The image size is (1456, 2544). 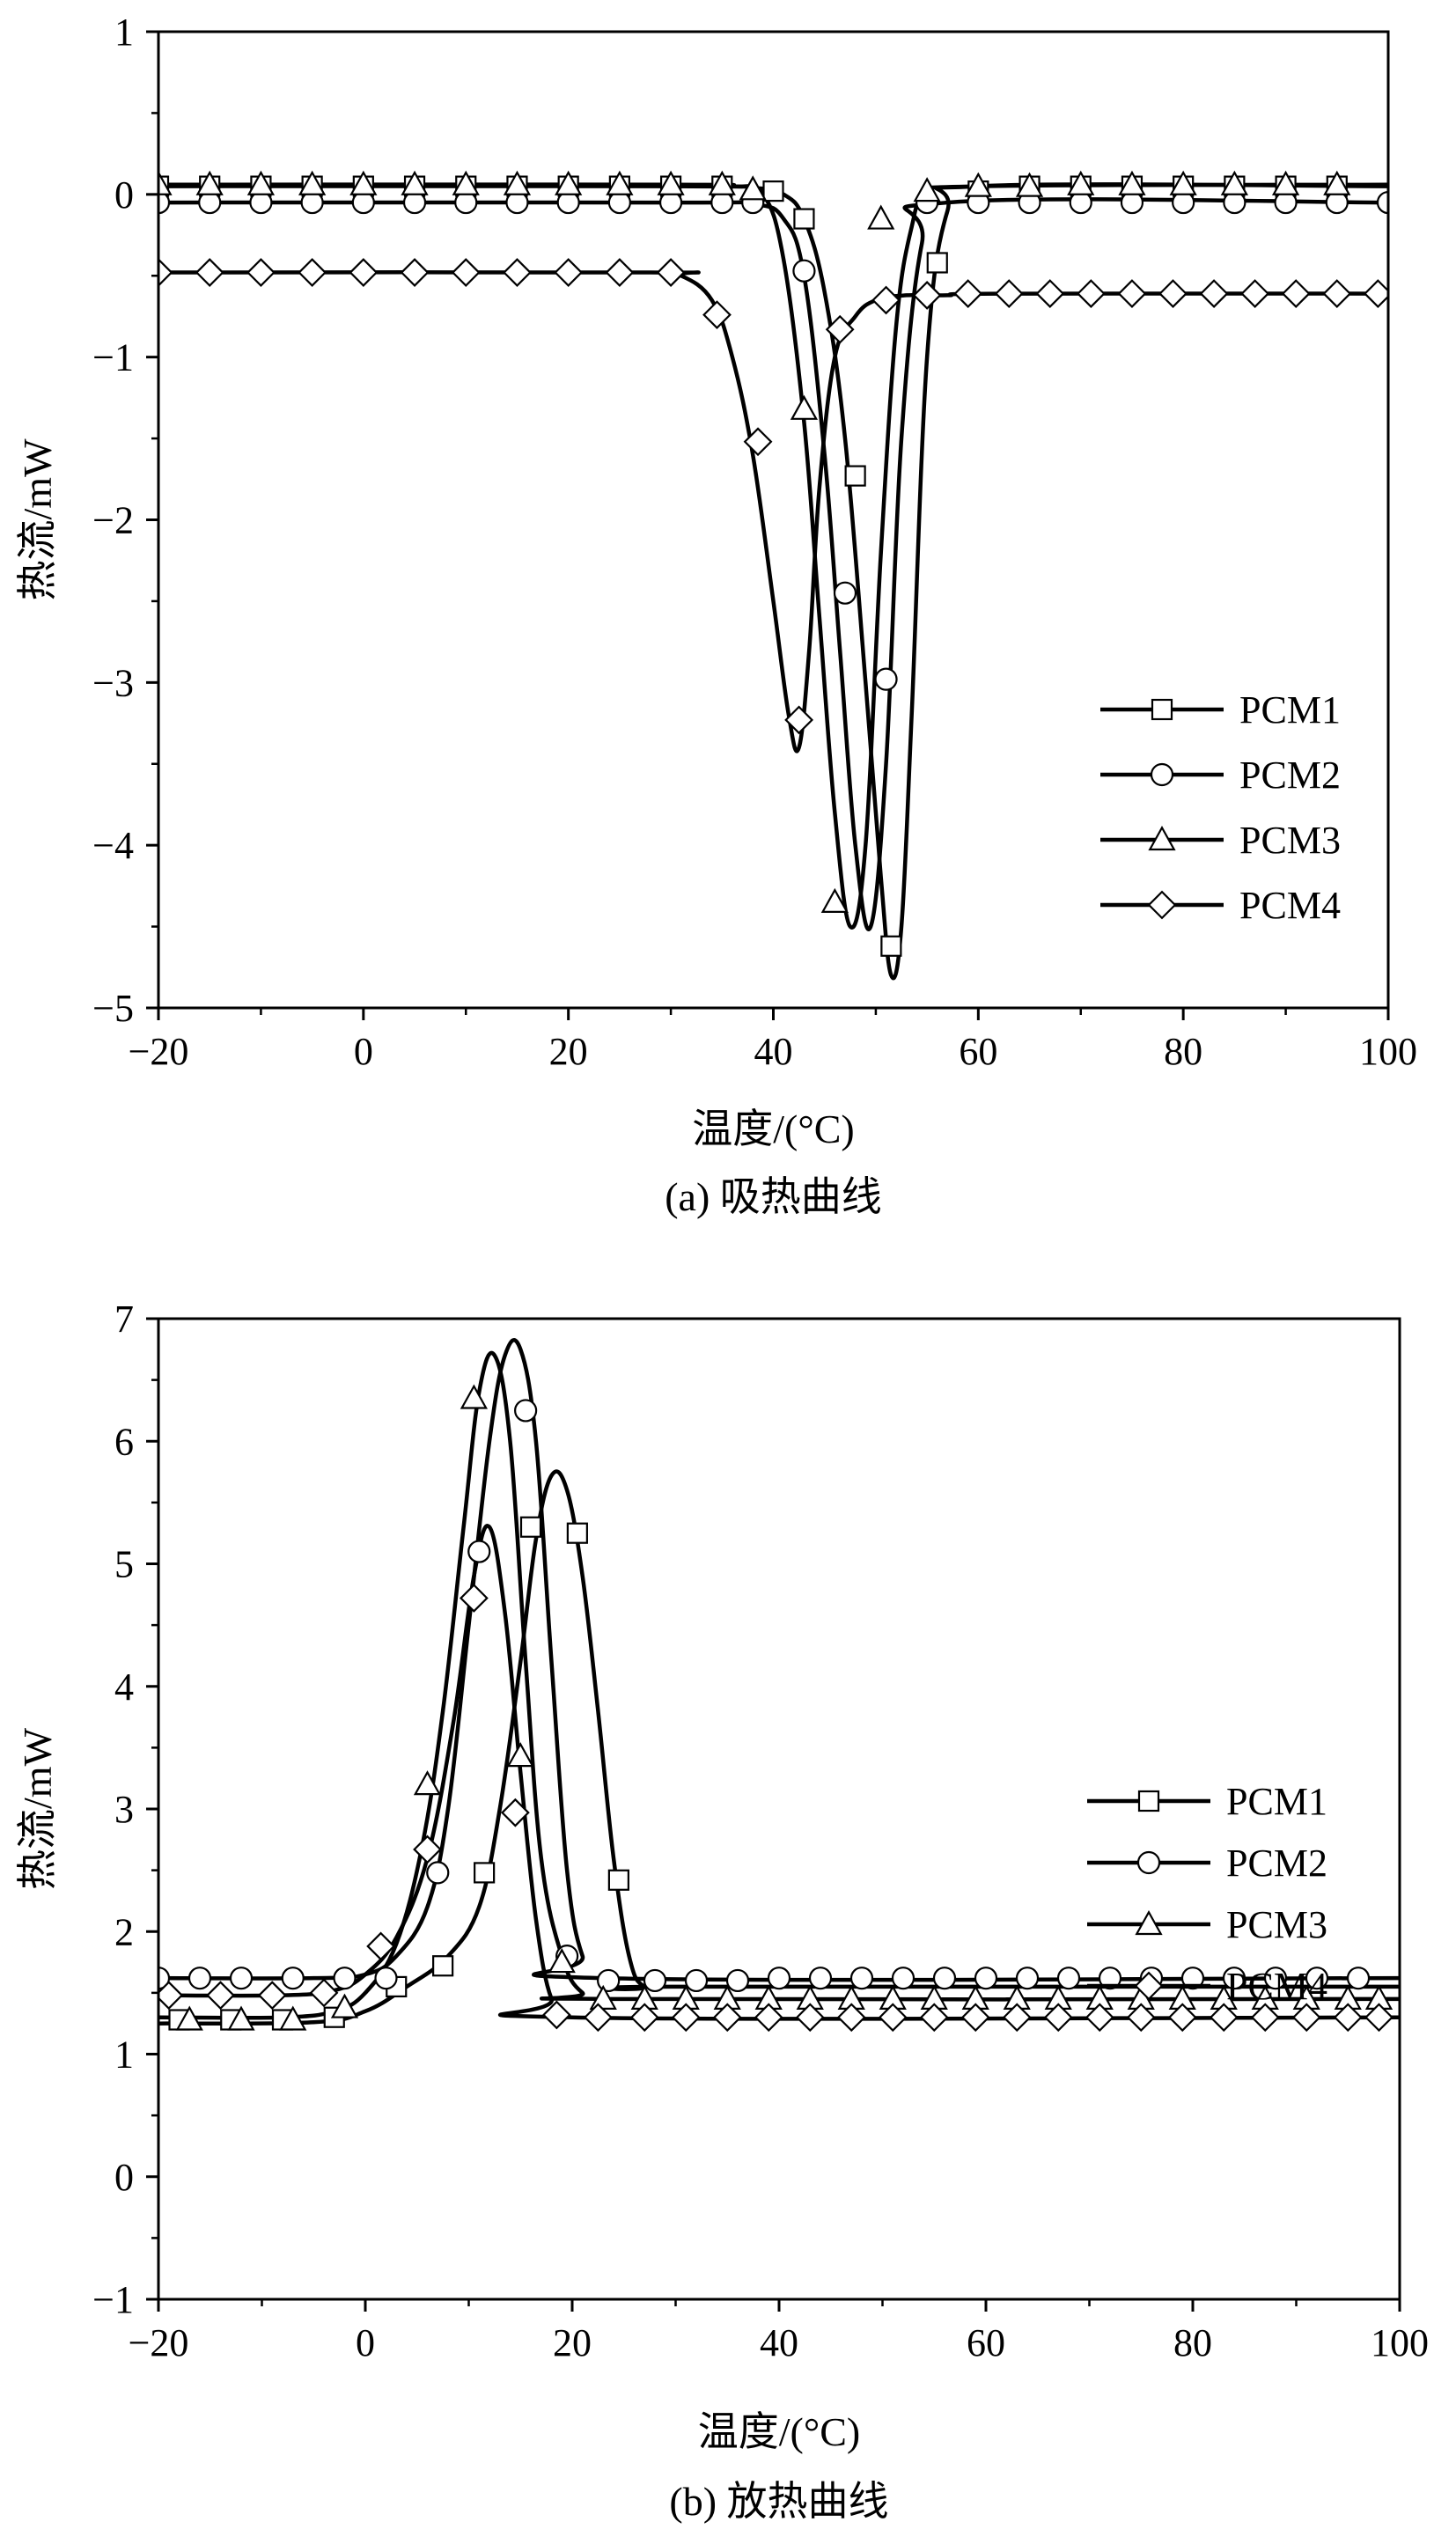 What do you see at coordinates (113, 1009) in the screenshot?
I see `y-tick-label: −5` at bounding box center [113, 1009].